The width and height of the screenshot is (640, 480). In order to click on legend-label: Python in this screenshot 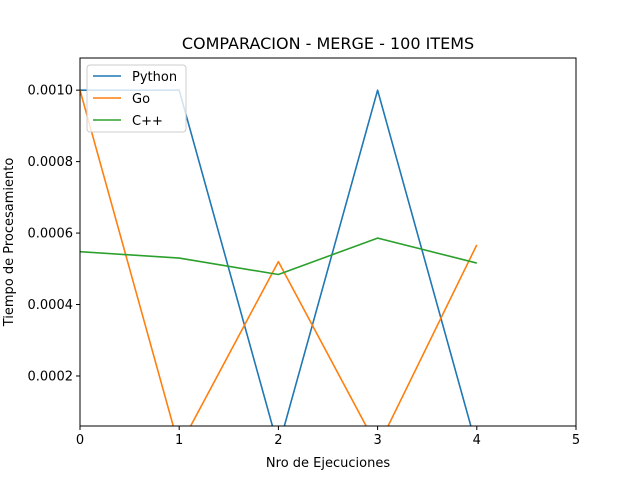, I will do `click(154, 77)`.